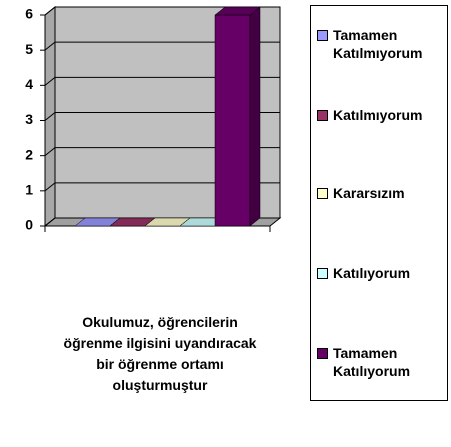  I want to click on legend-item: Katılmıyorum, so click(382, 115).